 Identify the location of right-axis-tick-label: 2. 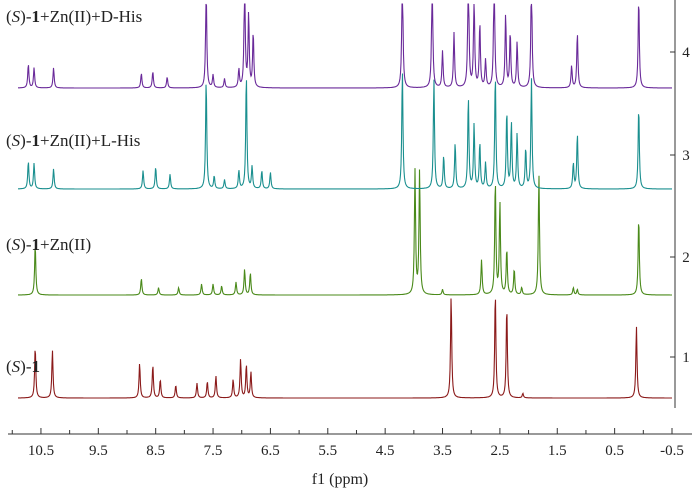
(686, 258).